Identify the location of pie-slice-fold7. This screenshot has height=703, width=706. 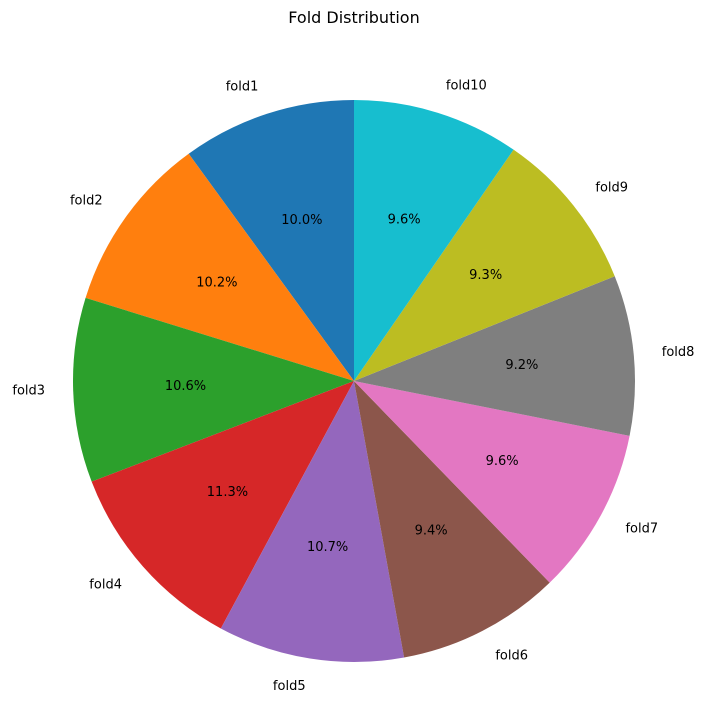
(492, 482).